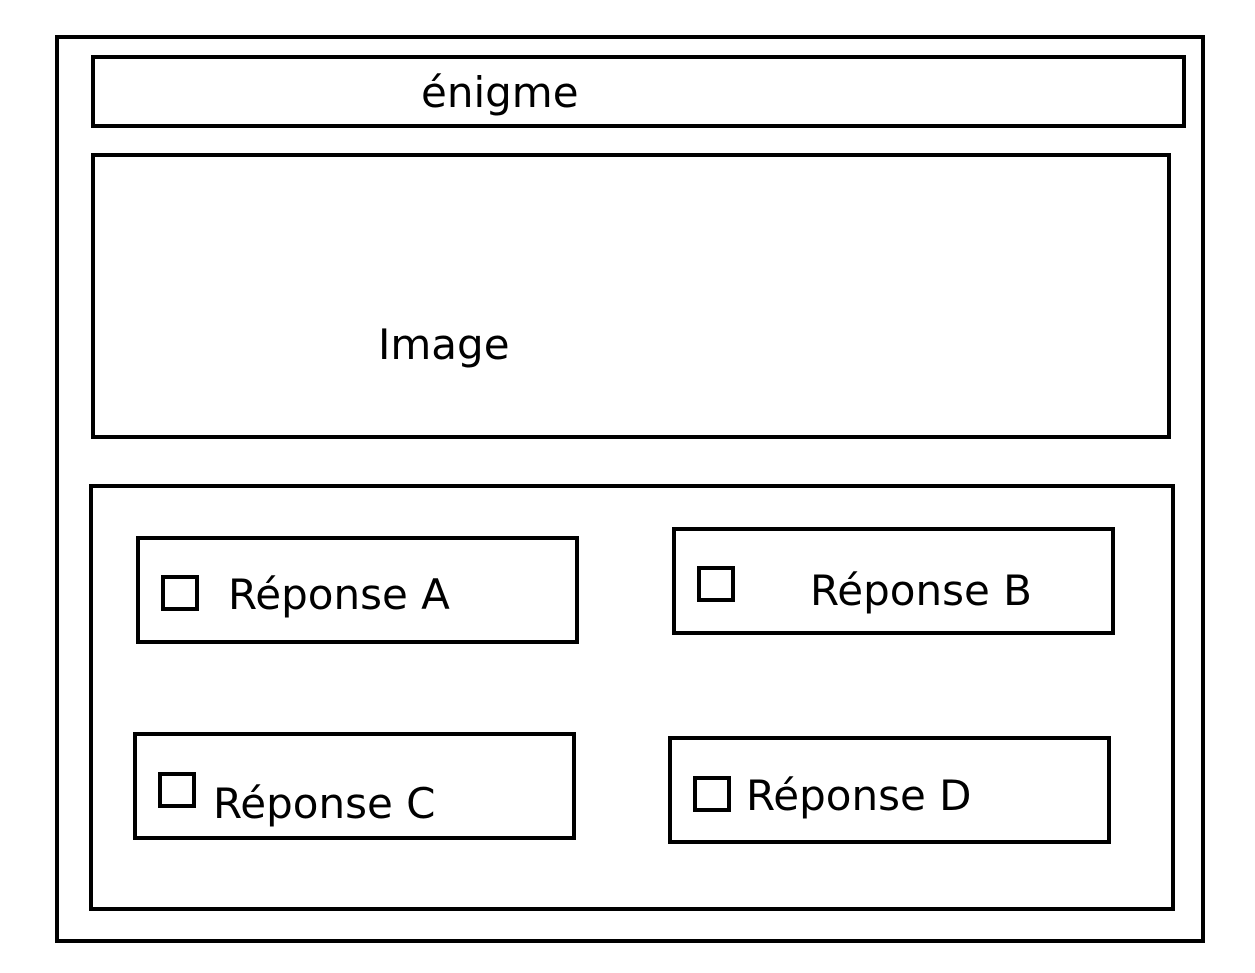 The width and height of the screenshot is (1255, 973). I want to click on answer-b-label: Réponse B, so click(921, 590).